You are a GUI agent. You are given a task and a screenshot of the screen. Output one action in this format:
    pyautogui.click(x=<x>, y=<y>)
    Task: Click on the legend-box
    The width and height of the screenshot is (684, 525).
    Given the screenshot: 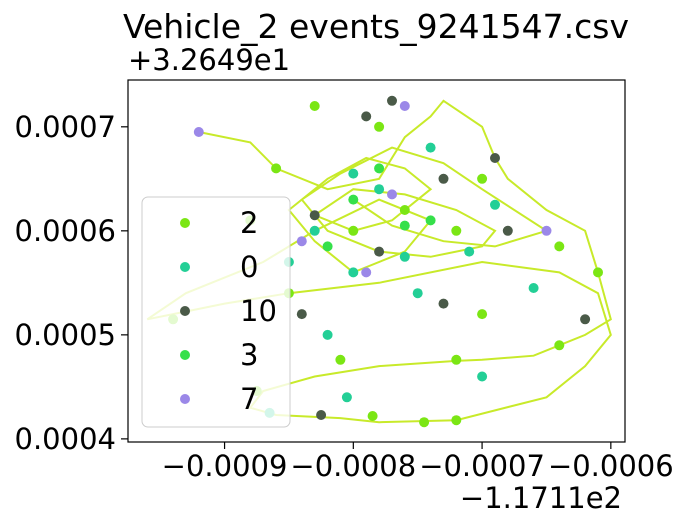 What is the action you would take?
    pyautogui.click(x=216, y=312)
    